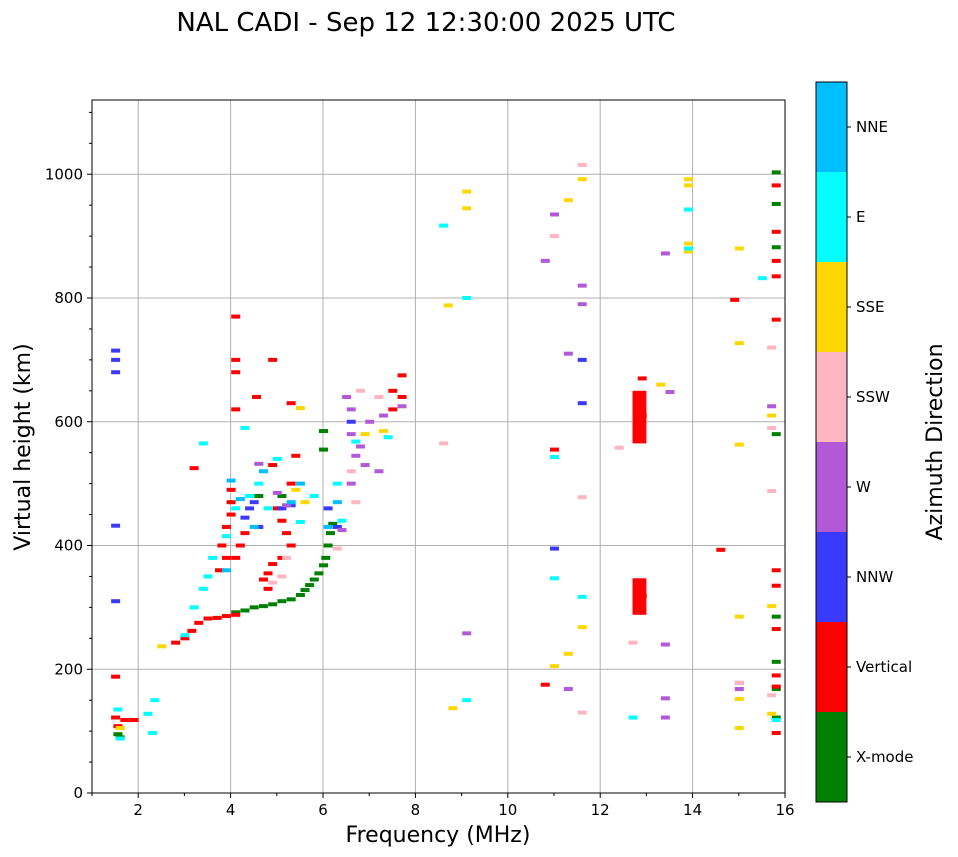  I want to click on x-tick-label: 16, so click(784, 810).